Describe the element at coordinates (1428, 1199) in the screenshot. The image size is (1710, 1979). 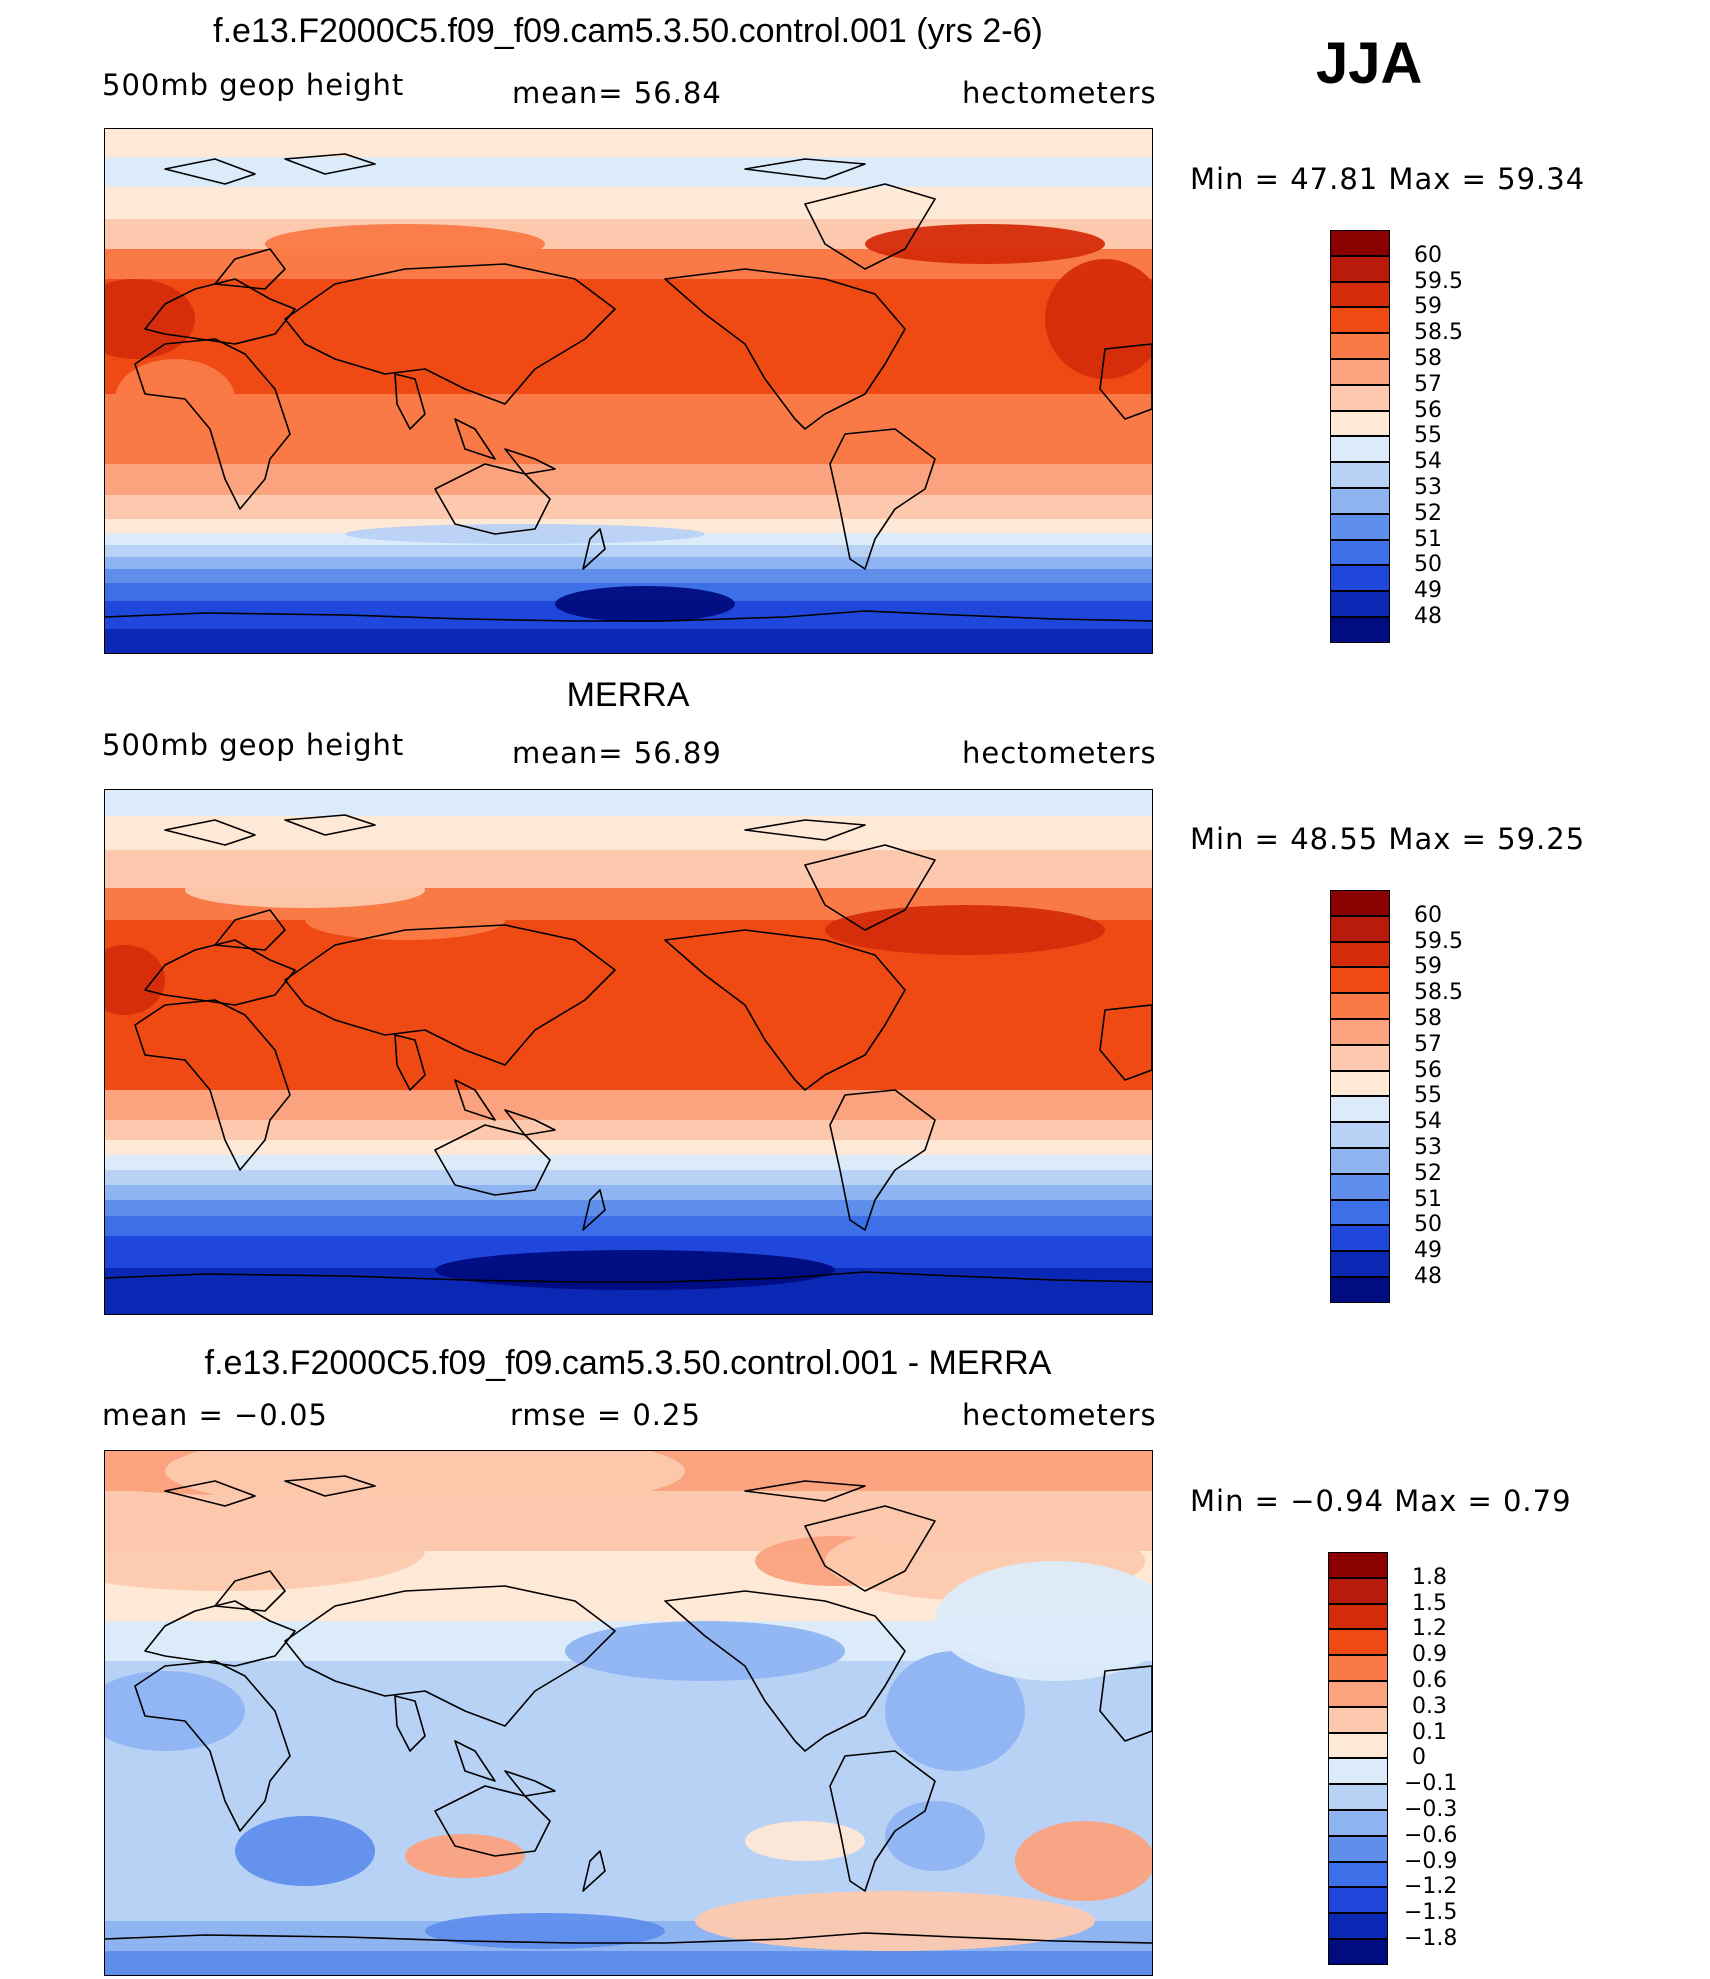
I see `colorbar-tick-label: 51` at that location.